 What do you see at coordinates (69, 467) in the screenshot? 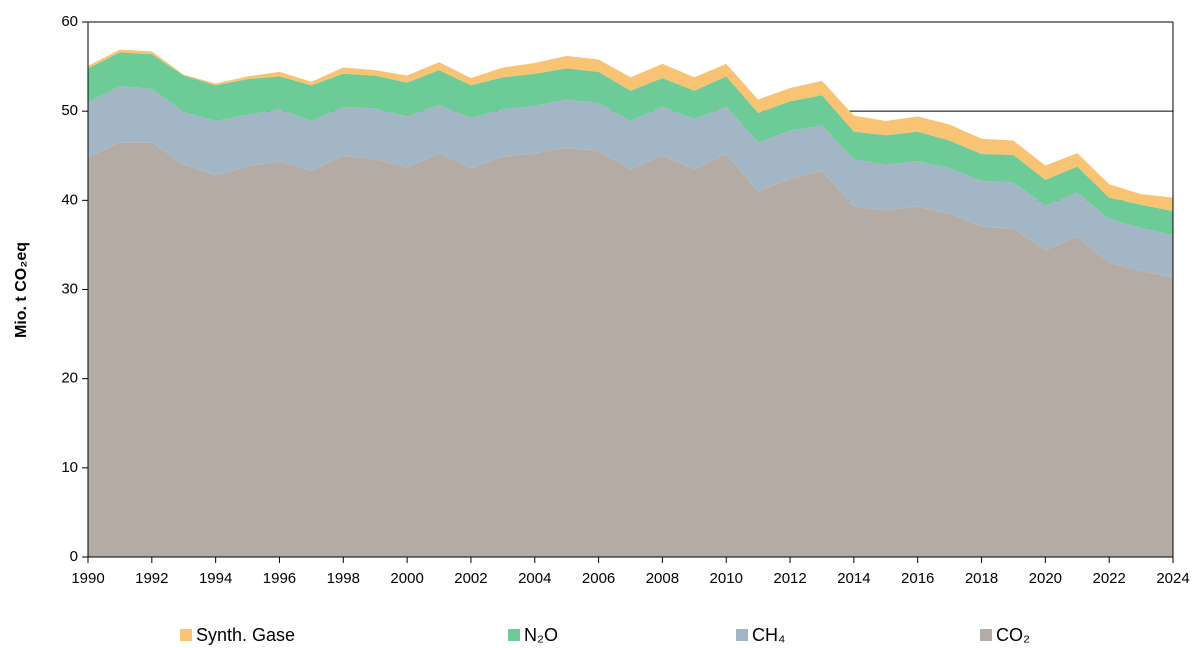
I see `y-tick-label: 10` at bounding box center [69, 467].